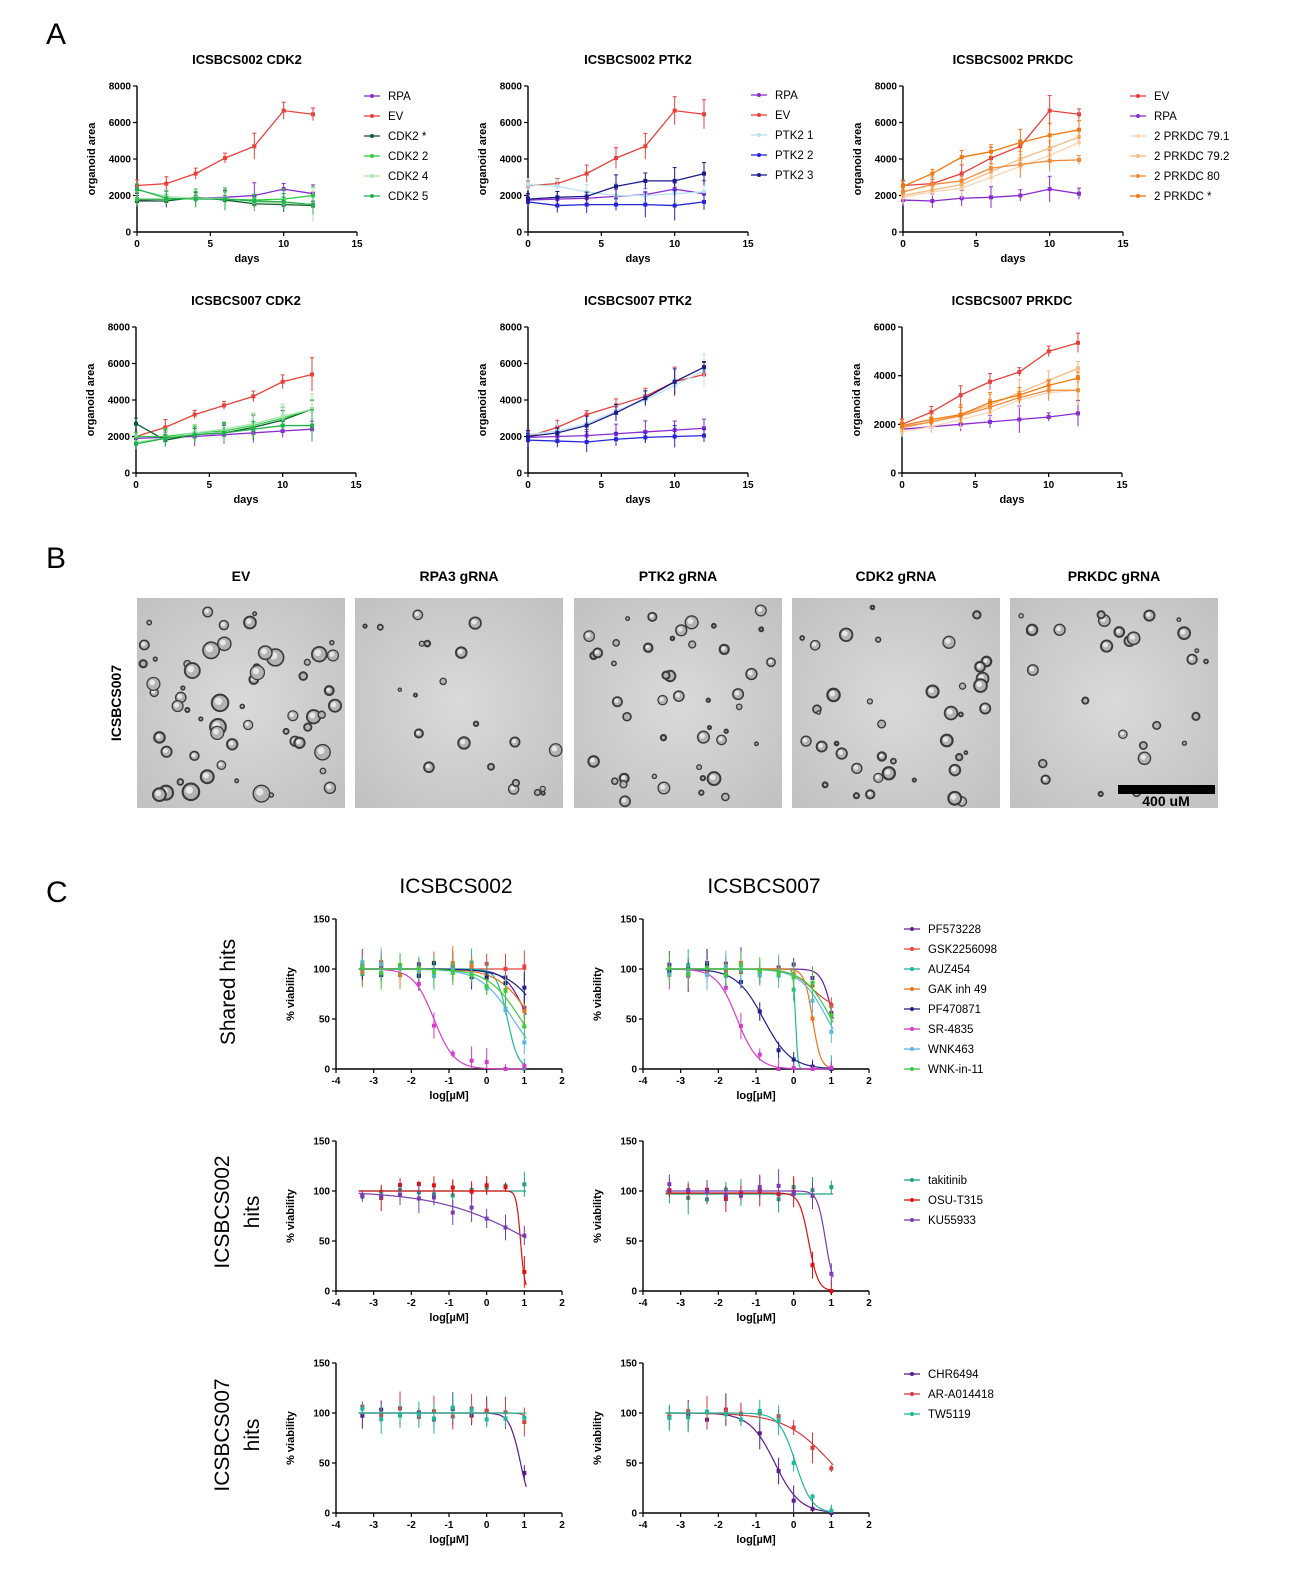 This screenshot has width=1299, height=1570. What do you see at coordinates (247, 59) in the screenshot?
I see `chart-title: ICSBCS002 CDK2` at bounding box center [247, 59].